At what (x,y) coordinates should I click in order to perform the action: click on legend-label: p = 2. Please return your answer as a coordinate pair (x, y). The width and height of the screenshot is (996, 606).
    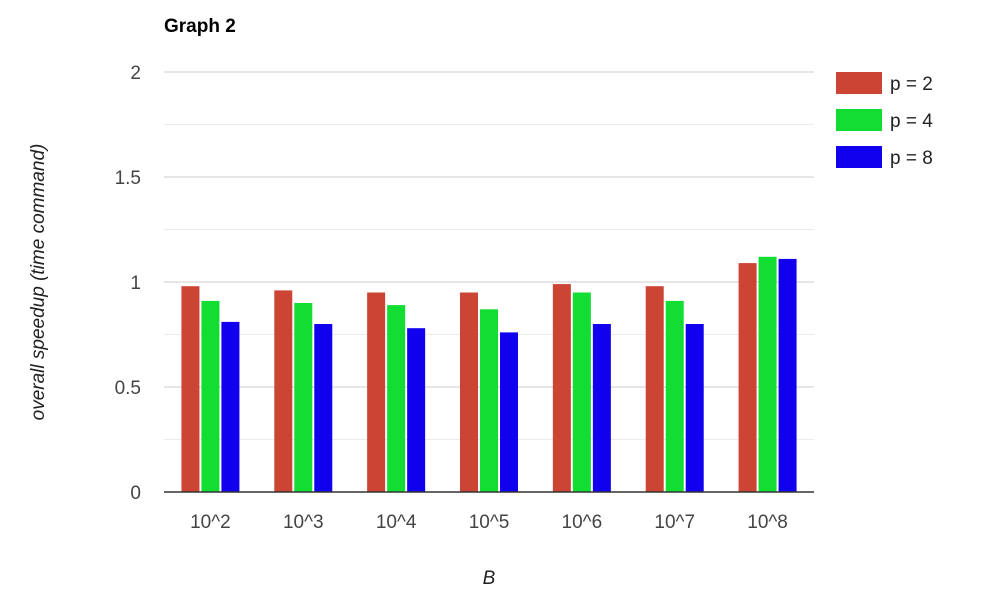
    Looking at the image, I should click on (911, 84).